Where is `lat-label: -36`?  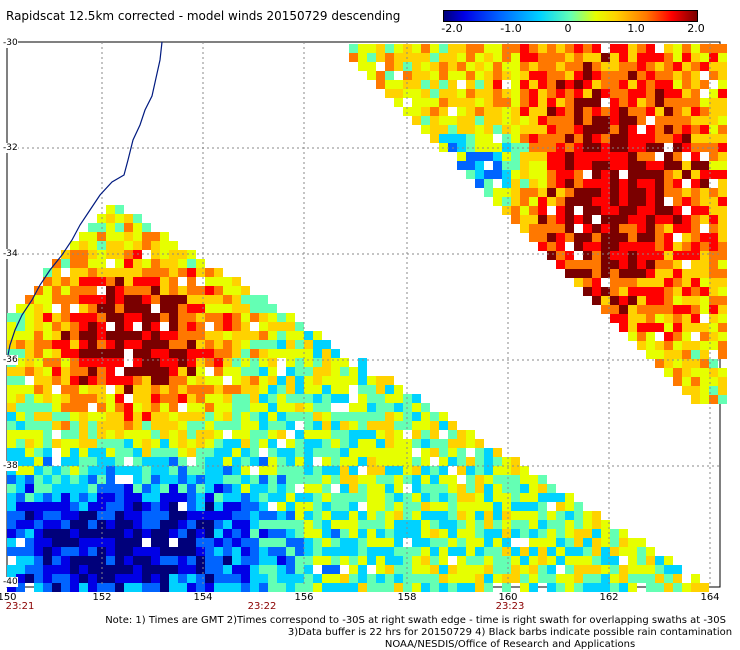
lat-label: -36 is located at coordinates (10, 360).